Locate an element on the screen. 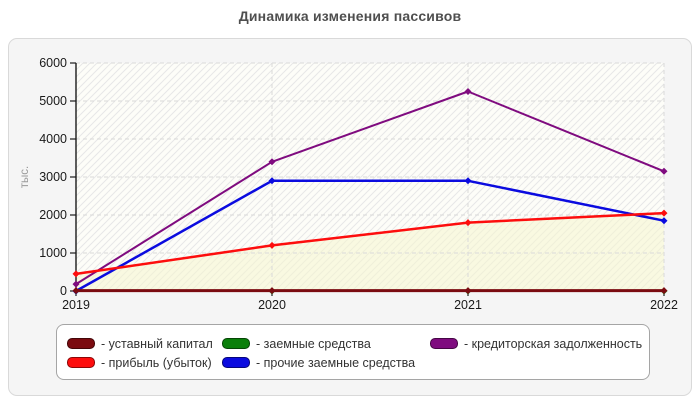 The image size is (700, 400). legend-item: - прибыль (убыток) is located at coordinates (144, 362).